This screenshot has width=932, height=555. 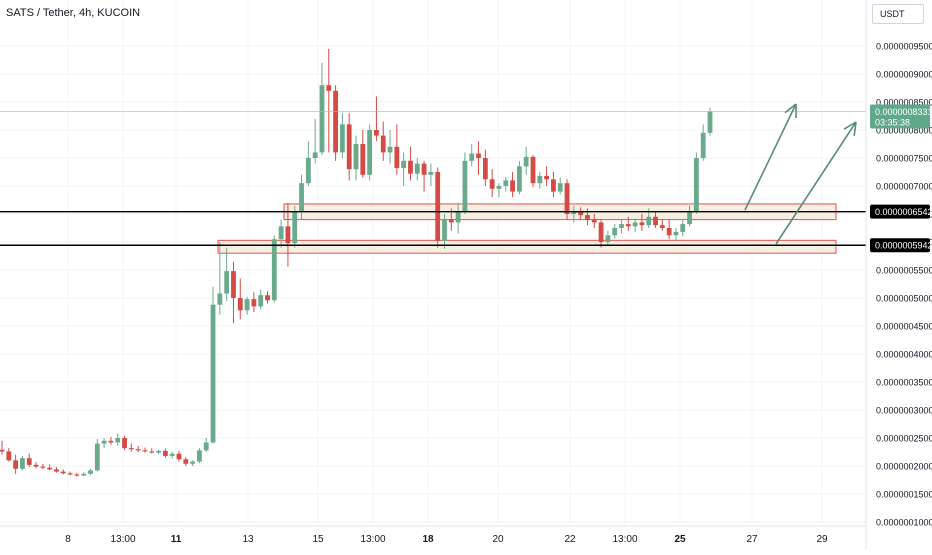 I want to click on x-tick-label: 13, so click(x=248, y=539).